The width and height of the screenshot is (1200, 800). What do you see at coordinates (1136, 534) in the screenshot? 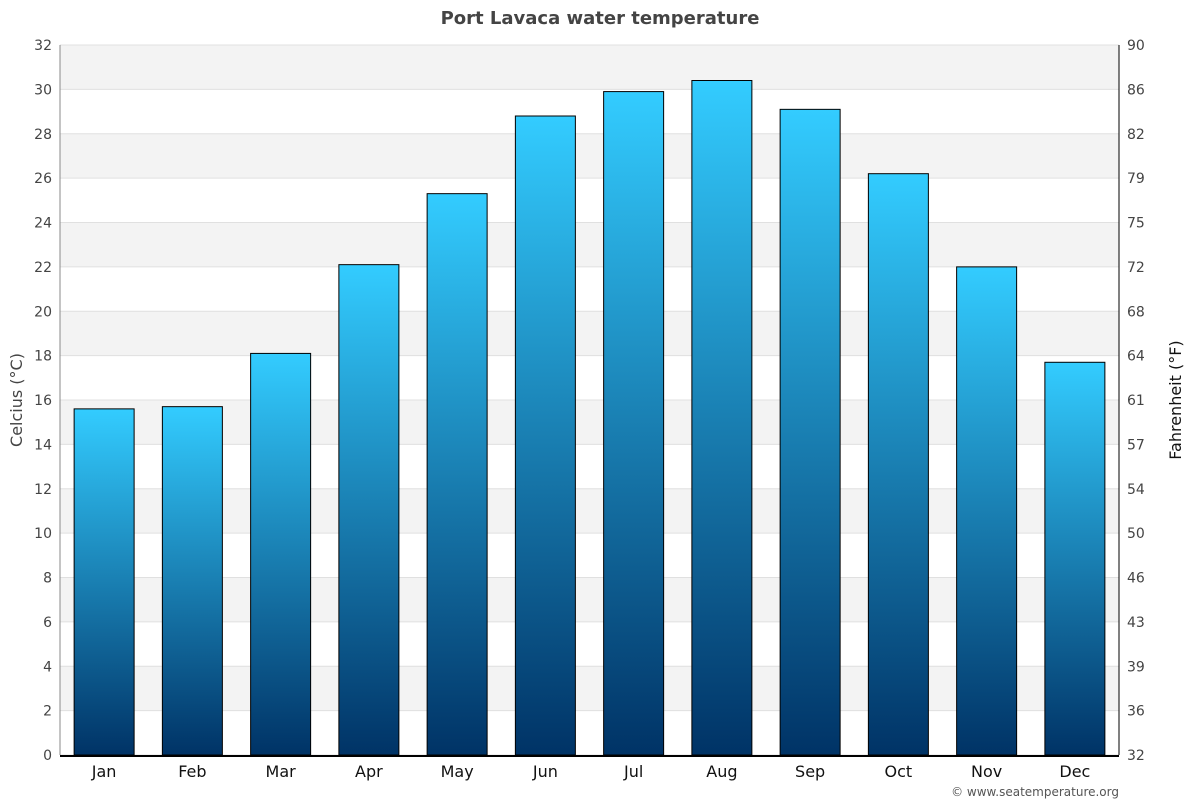
I see `y-right-tick-label: 50` at bounding box center [1136, 534].